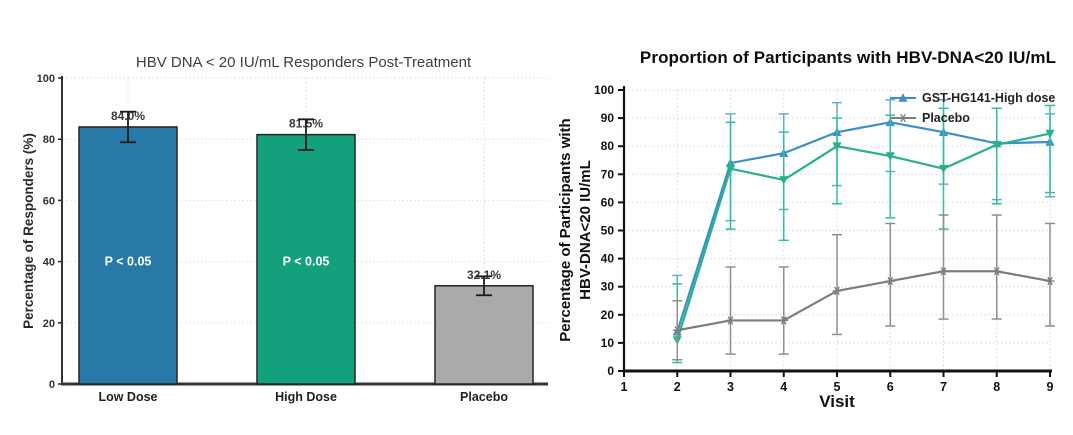 The width and height of the screenshot is (1073, 435). Describe the element at coordinates (608, 343) in the screenshot. I see `y-tick-label: 10` at that location.